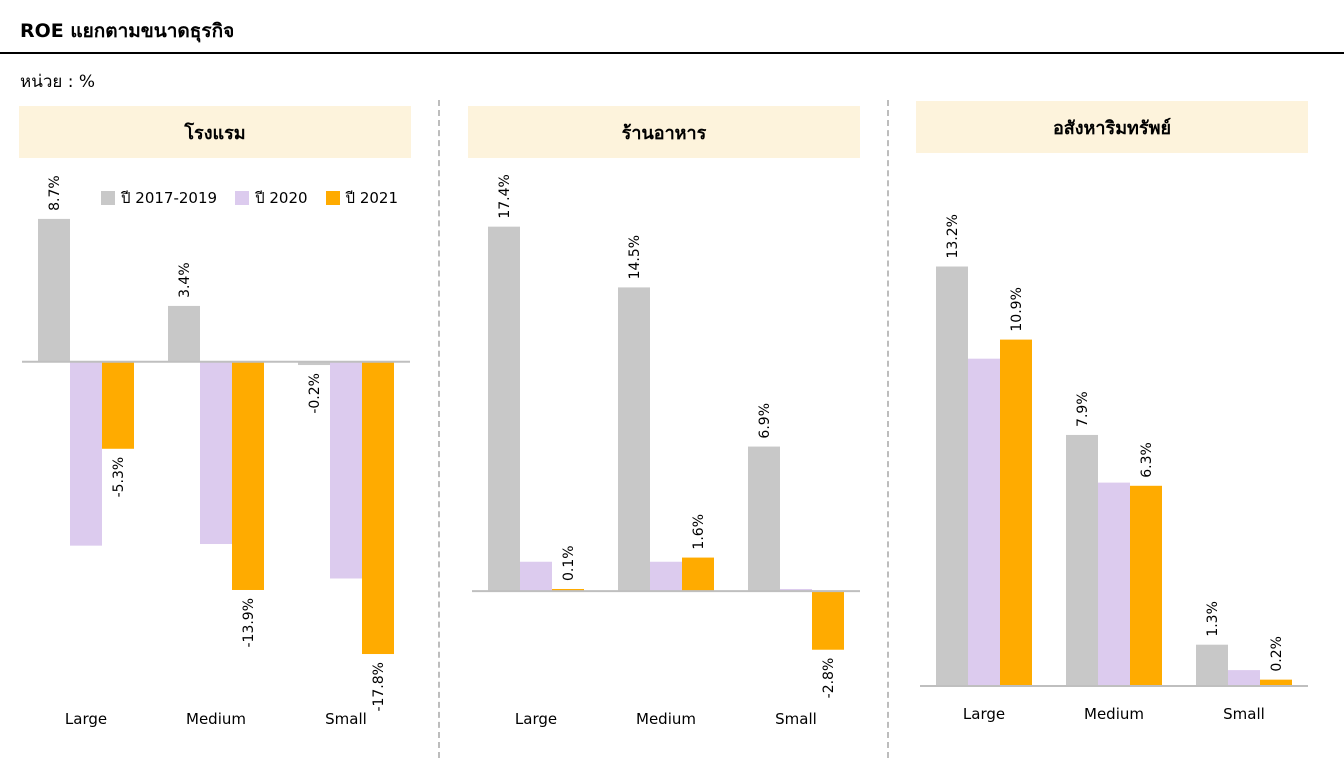 The image size is (1344, 763). Describe the element at coordinates (984, 522) in the screenshot. I see `bar-real-estate-large-2020` at that location.